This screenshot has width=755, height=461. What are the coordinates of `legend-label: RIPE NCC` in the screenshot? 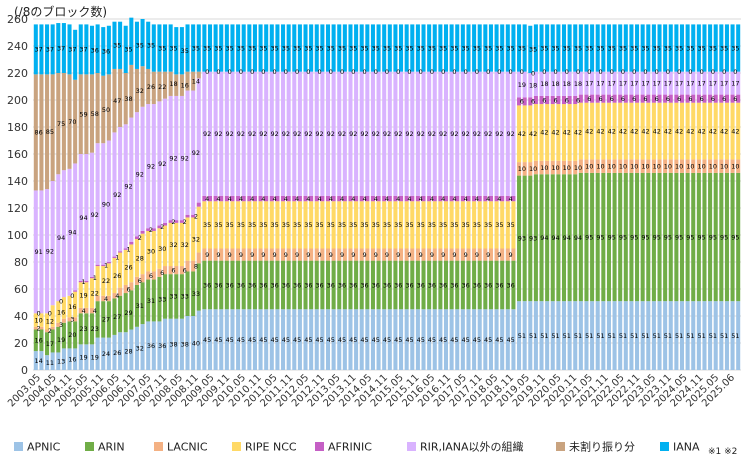 It's located at (271, 447).